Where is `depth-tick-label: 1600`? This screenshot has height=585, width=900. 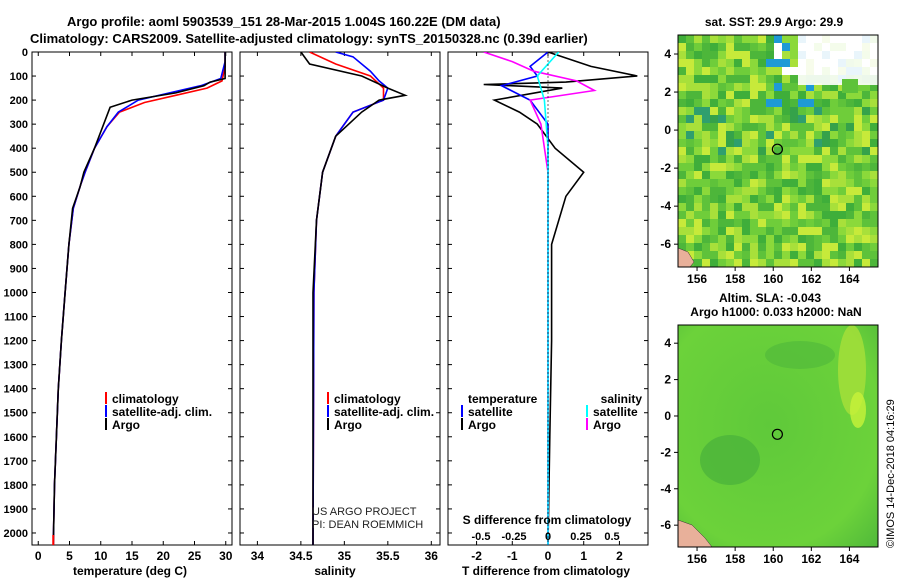 depth-tick-label: 1600 is located at coordinates (16, 438).